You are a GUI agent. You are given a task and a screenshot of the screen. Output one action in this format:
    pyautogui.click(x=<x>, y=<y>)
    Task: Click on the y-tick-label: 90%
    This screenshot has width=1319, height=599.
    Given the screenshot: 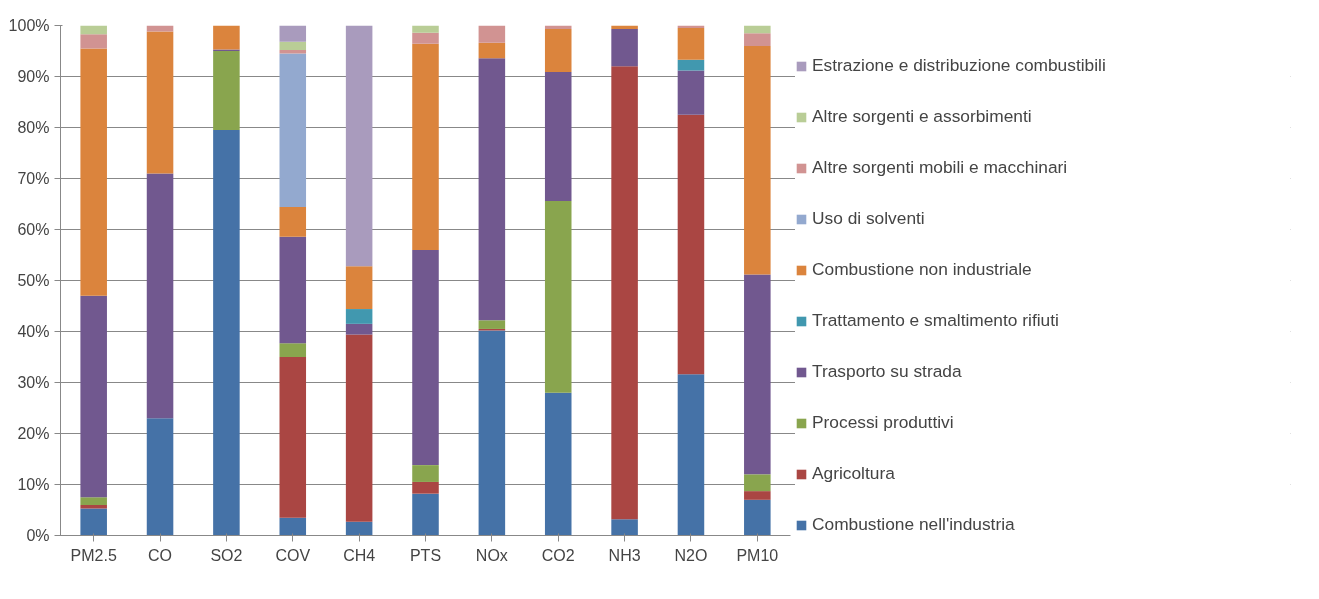 What is the action you would take?
    pyautogui.click(x=33, y=76)
    